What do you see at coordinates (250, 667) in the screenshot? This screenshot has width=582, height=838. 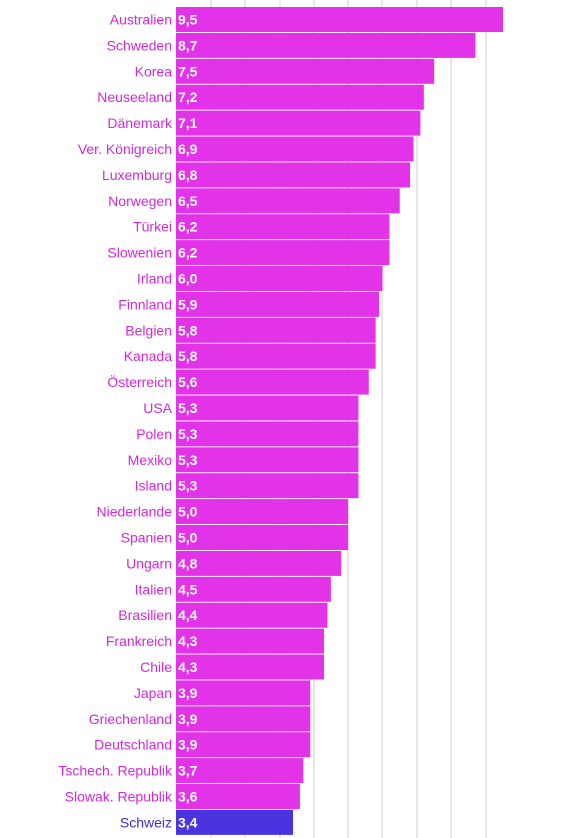 I see `bar-chile` at bounding box center [250, 667].